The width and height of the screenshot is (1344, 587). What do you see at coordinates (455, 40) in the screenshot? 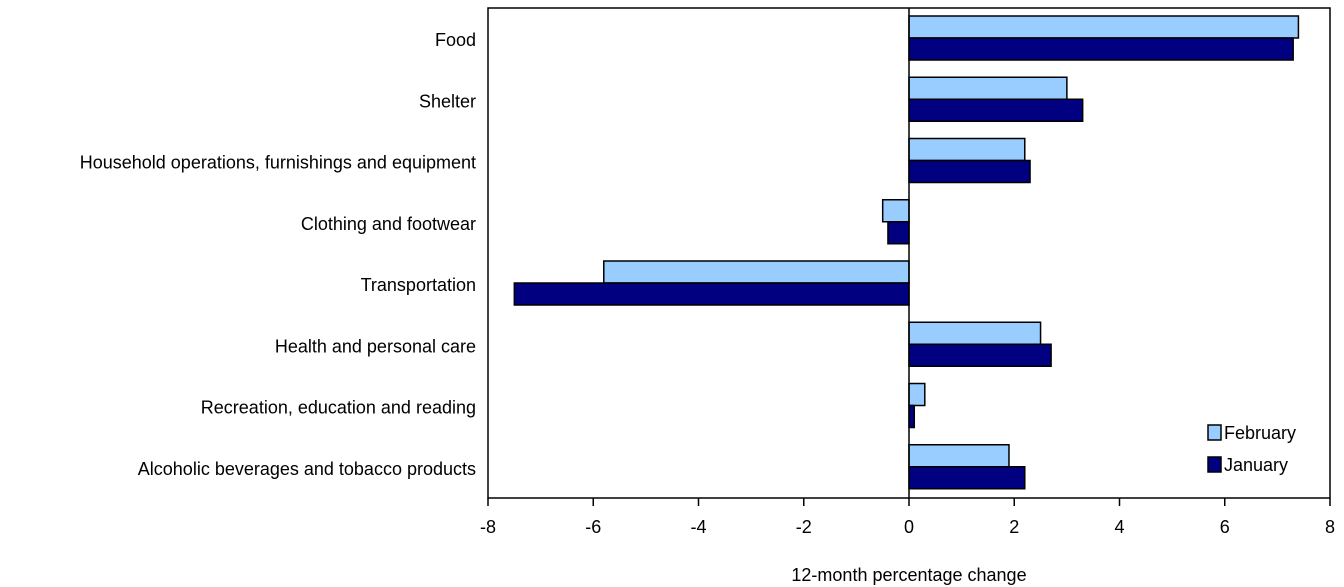
I see `category-label: Food` at bounding box center [455, 40].